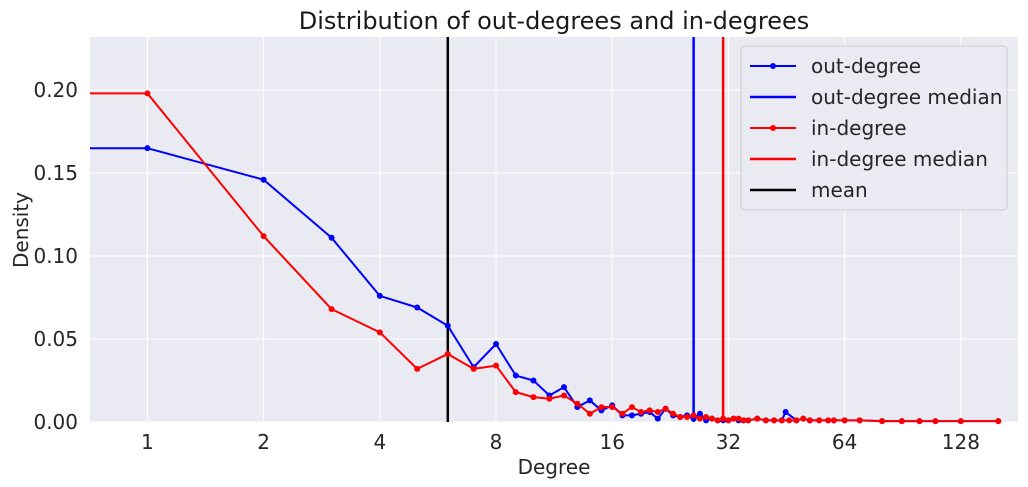 The width and height of the screenshot is (1028, 487). I want to click on legend-item-out-degree: out-degree, so click(835, 66).